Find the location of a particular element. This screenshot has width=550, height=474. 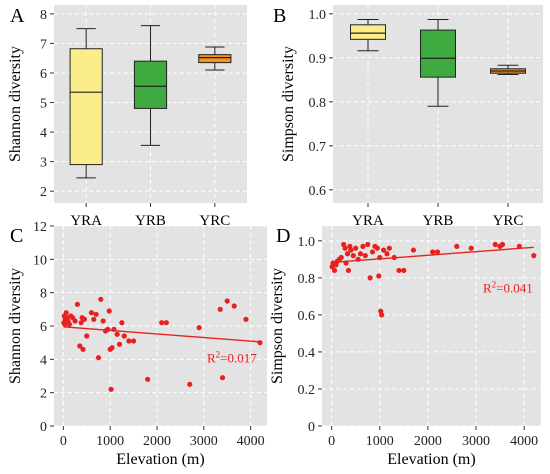

x-tick-label: 4000 is located at coordinates (251, 441).